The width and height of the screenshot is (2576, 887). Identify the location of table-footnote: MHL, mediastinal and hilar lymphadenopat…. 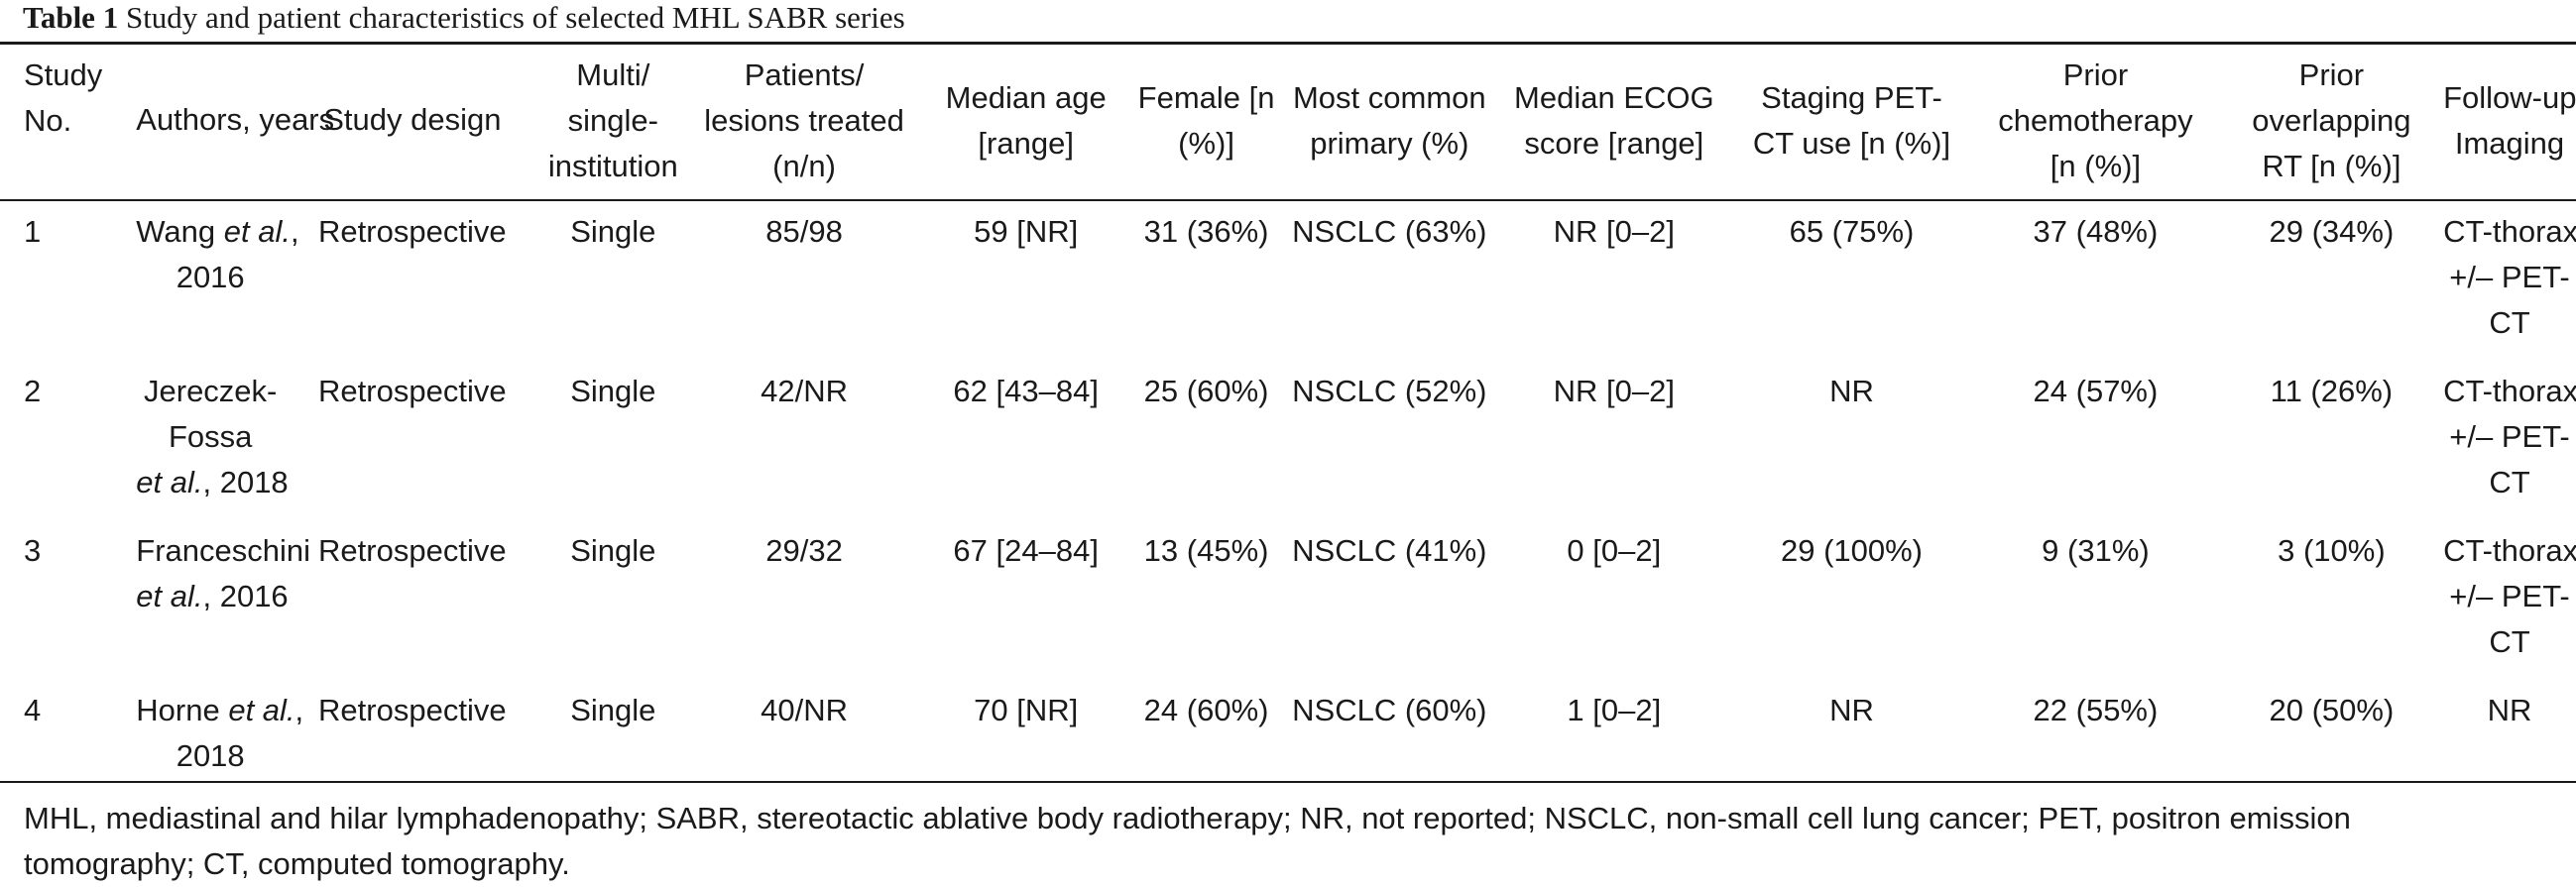
(1293, 842).